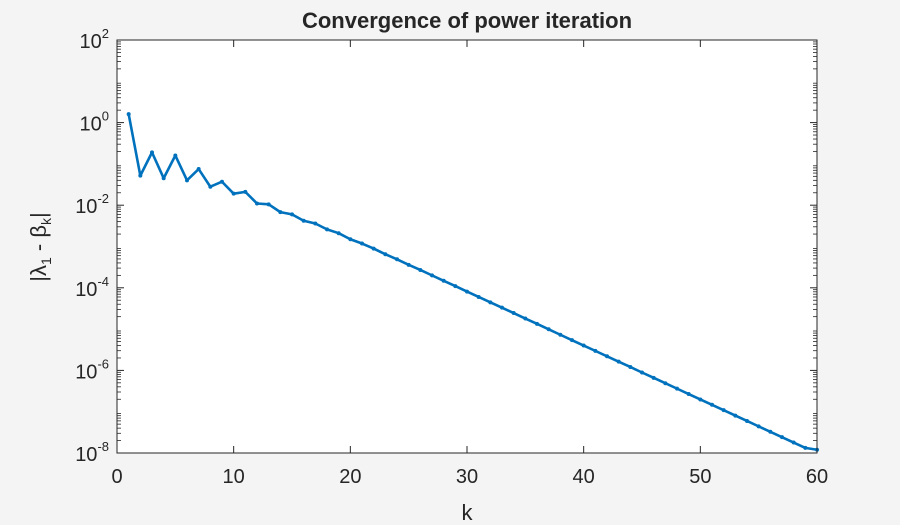 The width and height of the screenshot is (900, 525). I want to click on y-label-mid: - β, so click(38, 241).